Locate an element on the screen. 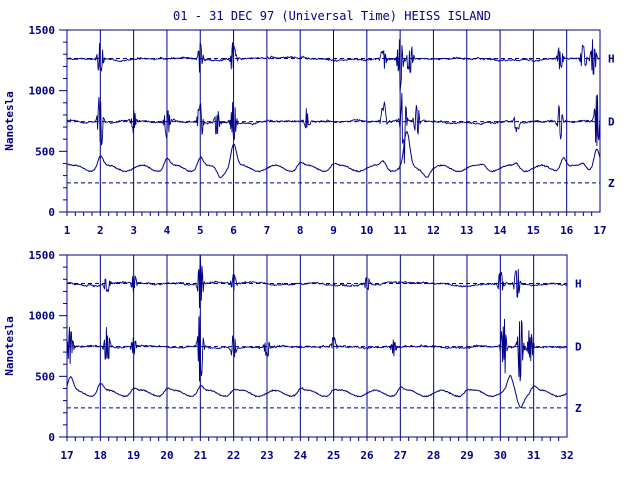 This screenshot has height=480, width=640. x-tick-label: 13 is located at coordinates (466, 230).